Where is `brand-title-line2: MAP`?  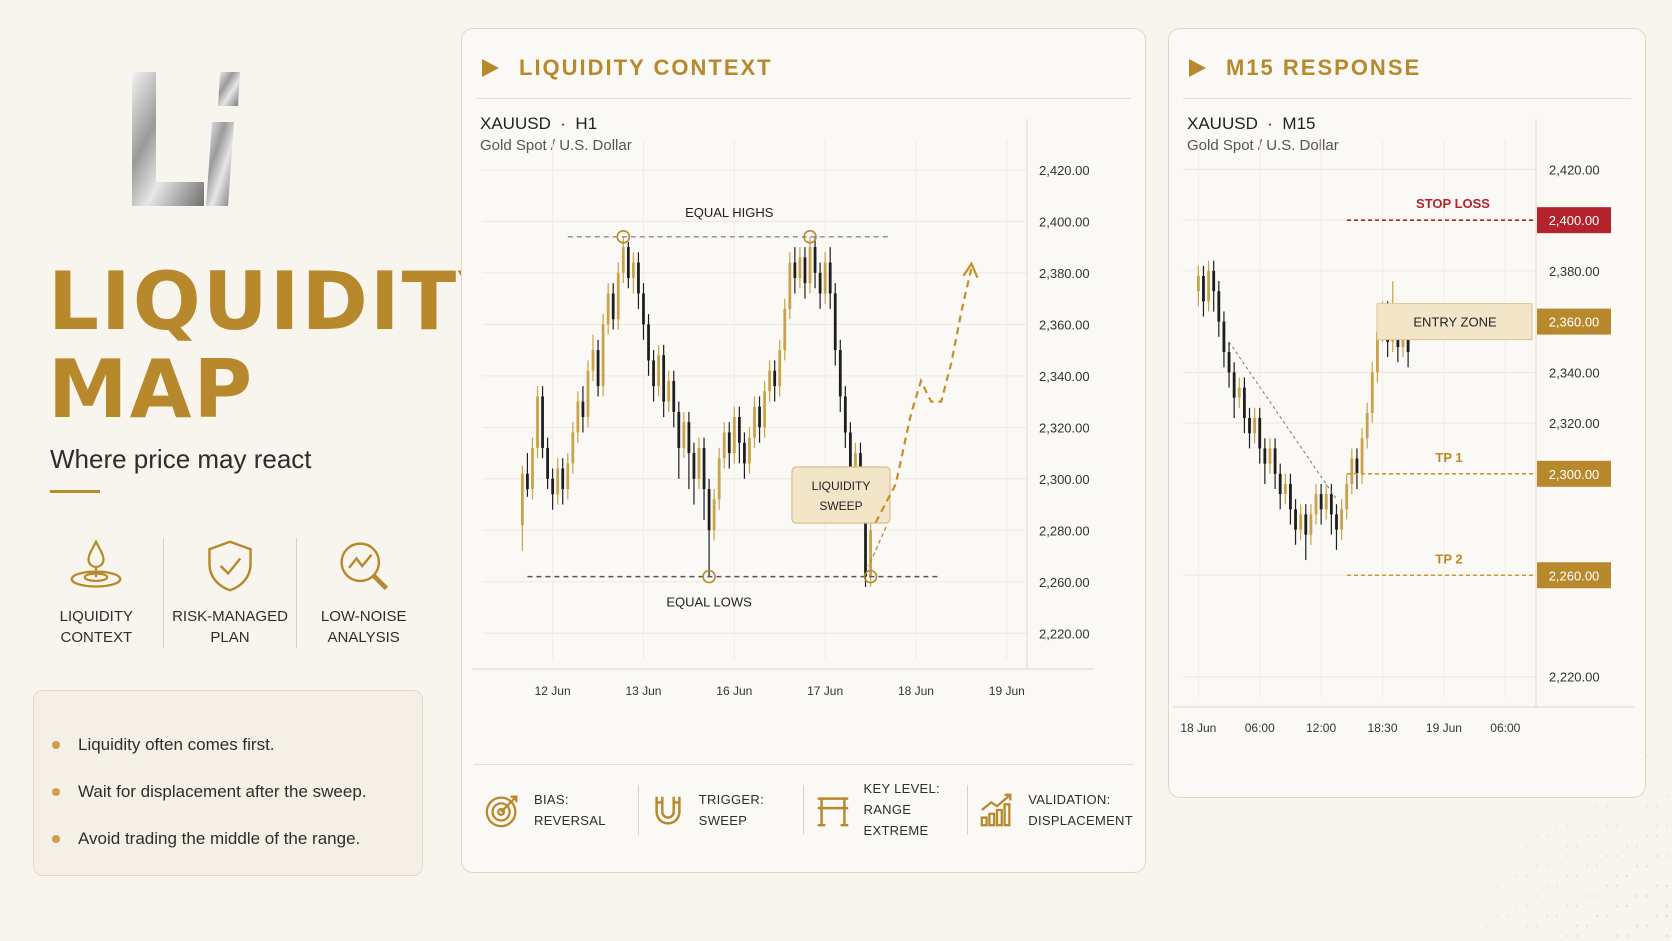
brand-title-line2: MAP is located at coordinates (151, 389).